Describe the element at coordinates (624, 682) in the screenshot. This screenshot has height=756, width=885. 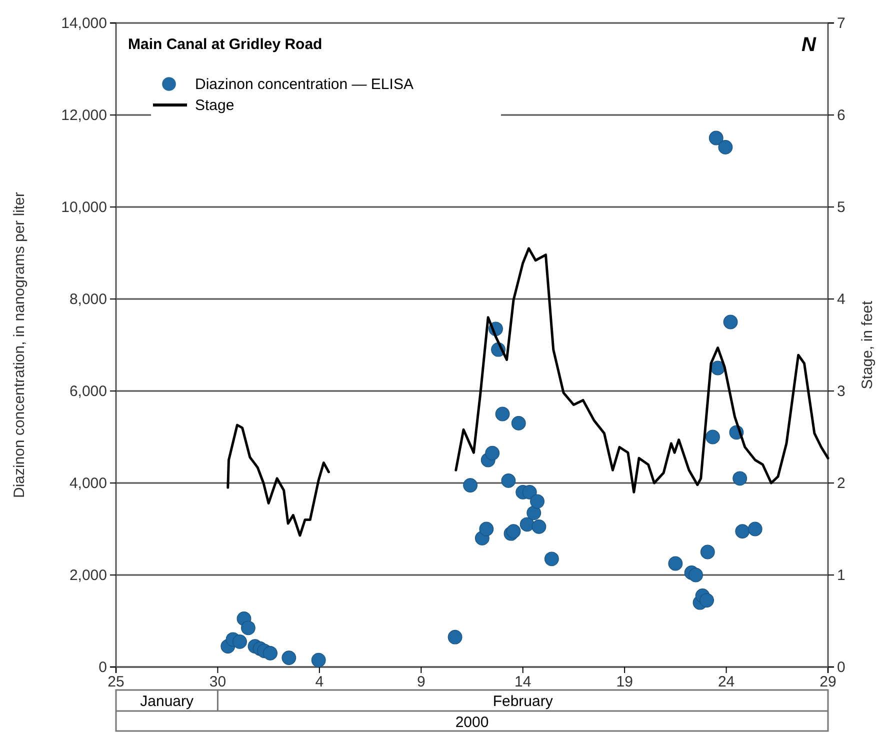
I see `x-tick-label: 19` at that location.